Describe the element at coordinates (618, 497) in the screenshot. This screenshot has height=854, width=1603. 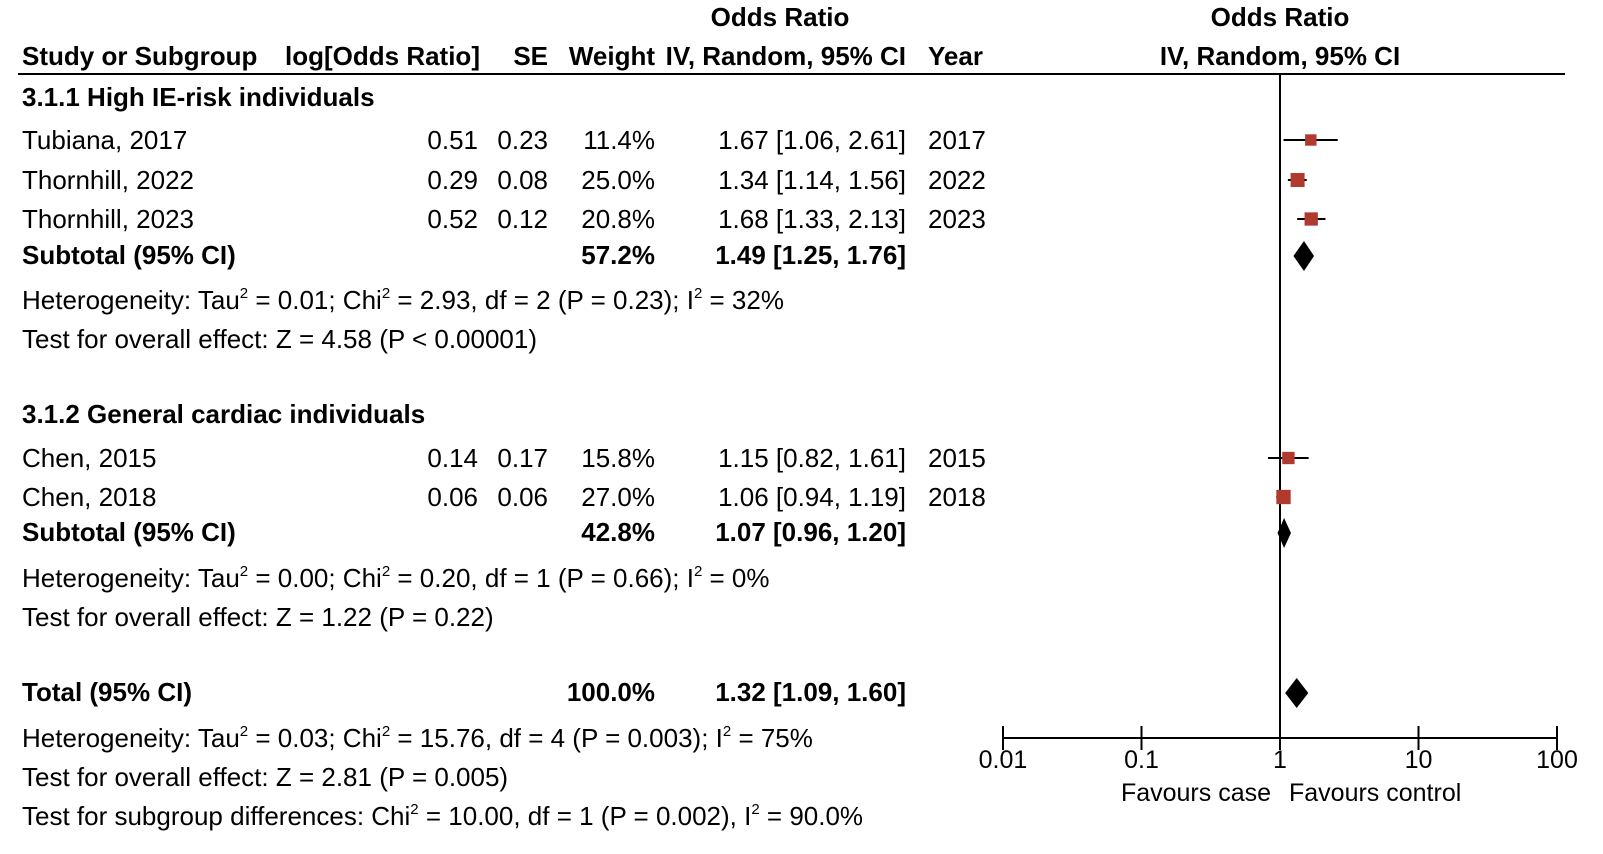
I see `study-weight: 27.0%` at that location.